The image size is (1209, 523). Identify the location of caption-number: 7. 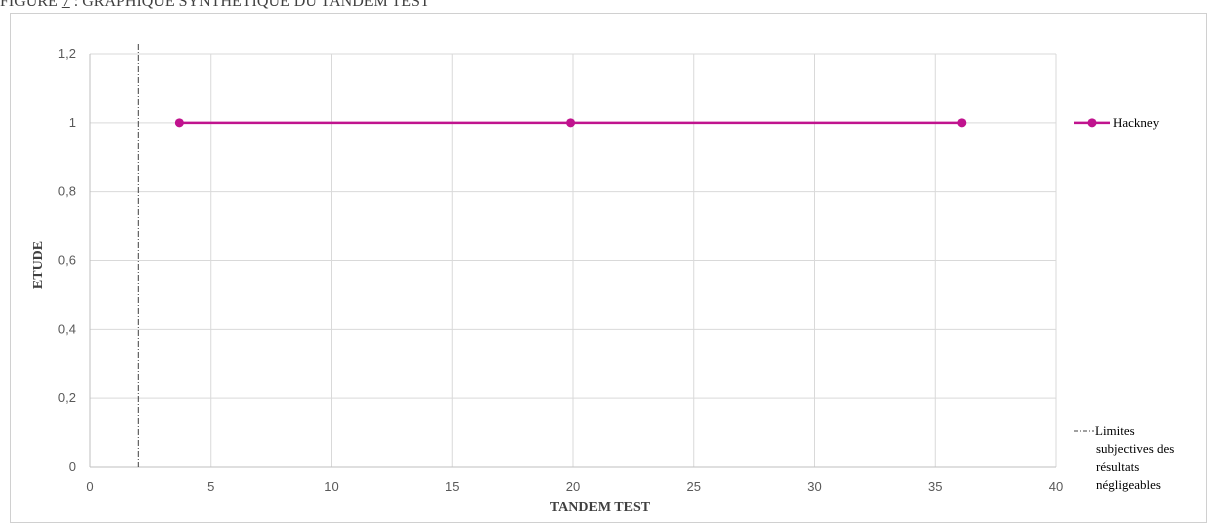
(65, 5).